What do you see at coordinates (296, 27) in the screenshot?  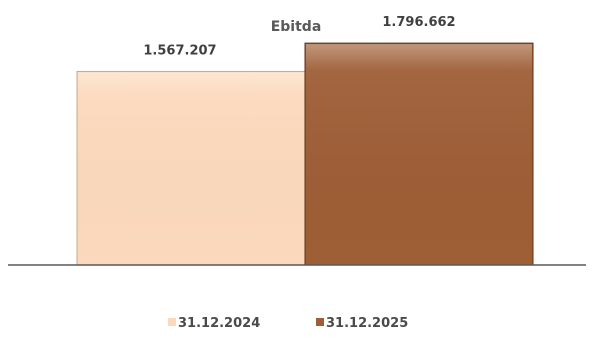 I see `chart-title: Ebitda` at bounding box center [296, 27].